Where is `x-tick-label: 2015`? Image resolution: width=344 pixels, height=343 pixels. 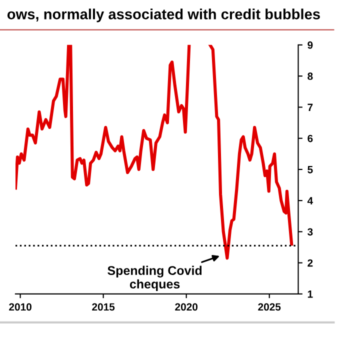 x-tick-label: 2015 is located at coordinates (103, 307).